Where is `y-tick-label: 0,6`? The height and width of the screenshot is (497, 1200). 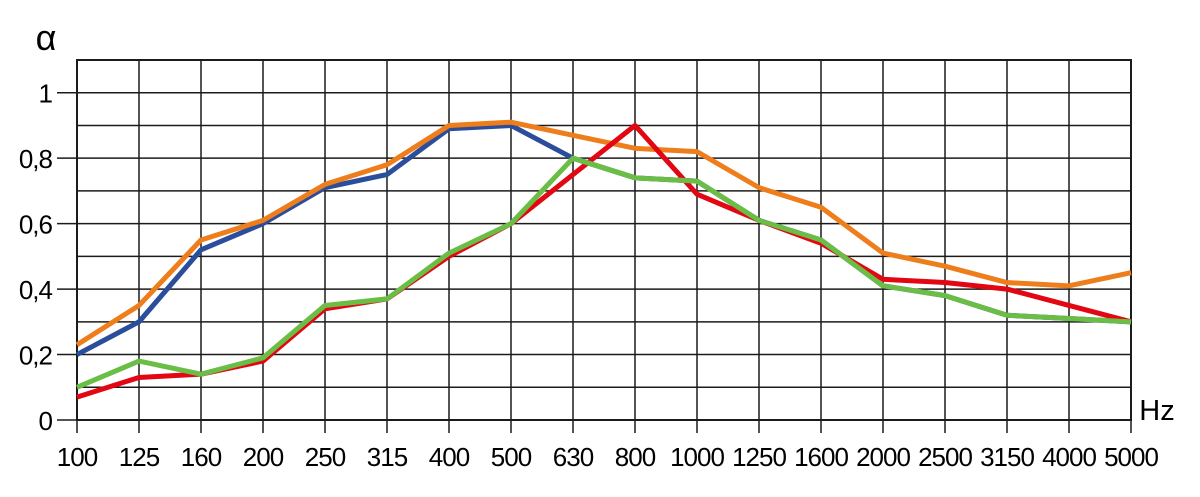
y-tick-label: 0,6 is located at coordinates (36, 225).